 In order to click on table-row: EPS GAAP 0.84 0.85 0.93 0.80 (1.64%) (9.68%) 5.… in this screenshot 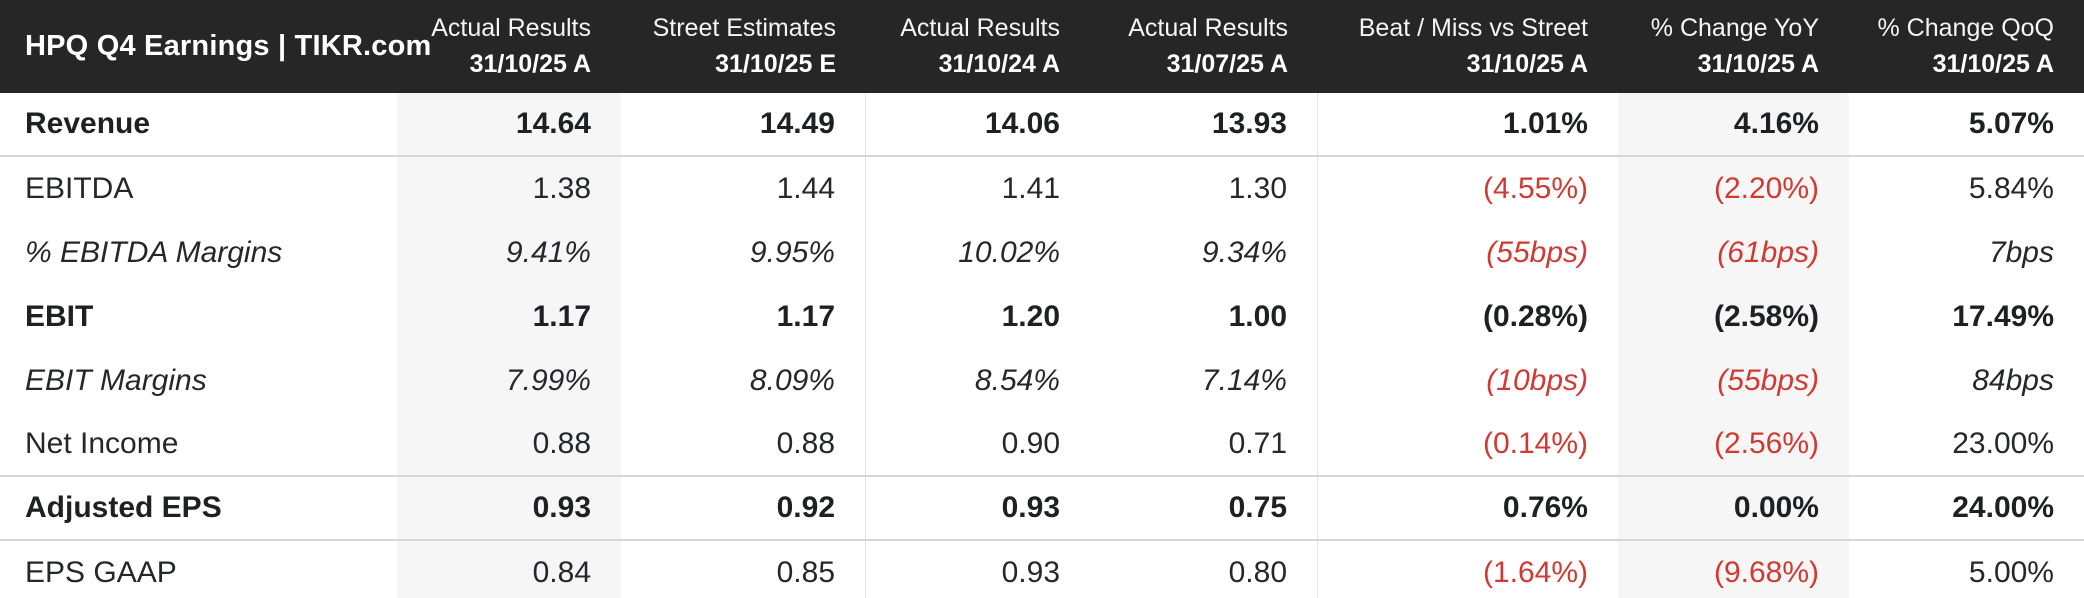, I will do `click(1042, 569)`.